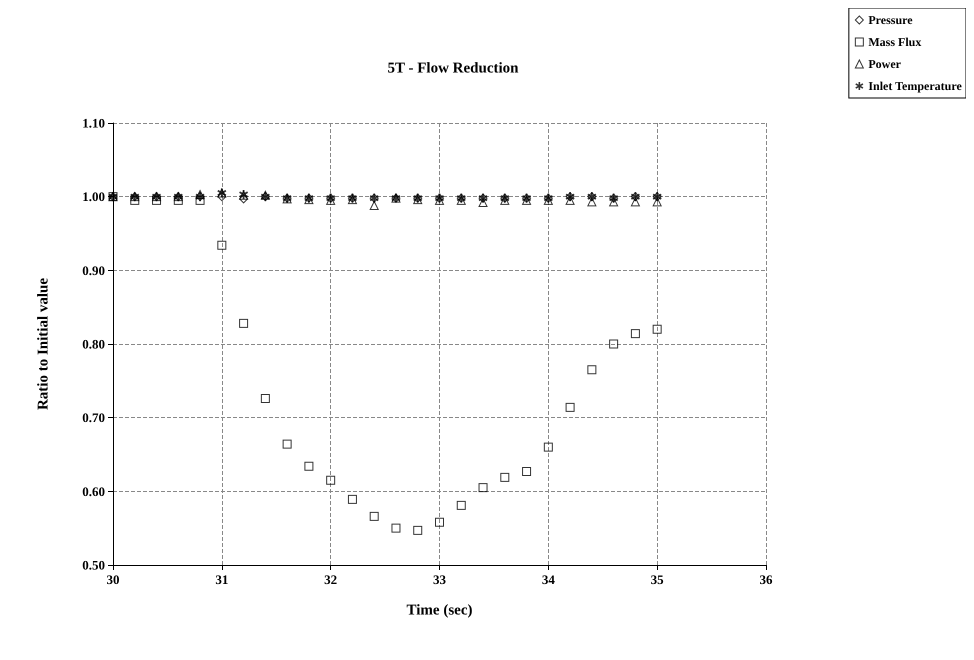  What do you see at coordinates (915, 86) in the screenshot?
I see `legend-label: Inlet Temperature` at bounding box center [915, 86].